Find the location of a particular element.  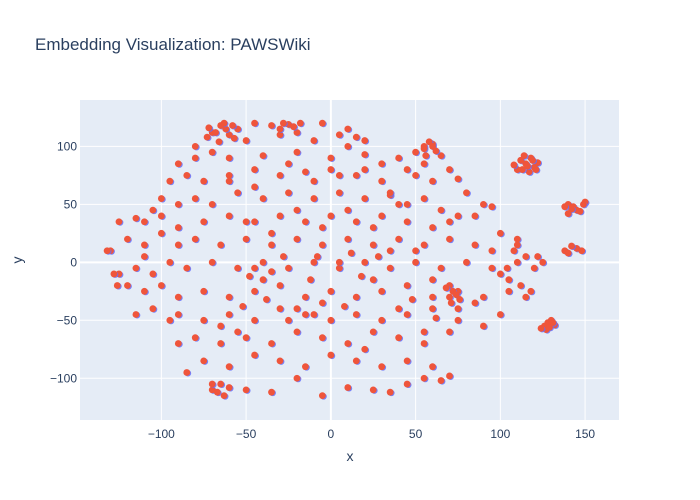

y-tick-label: 0 is located at coordinates (73, 262).